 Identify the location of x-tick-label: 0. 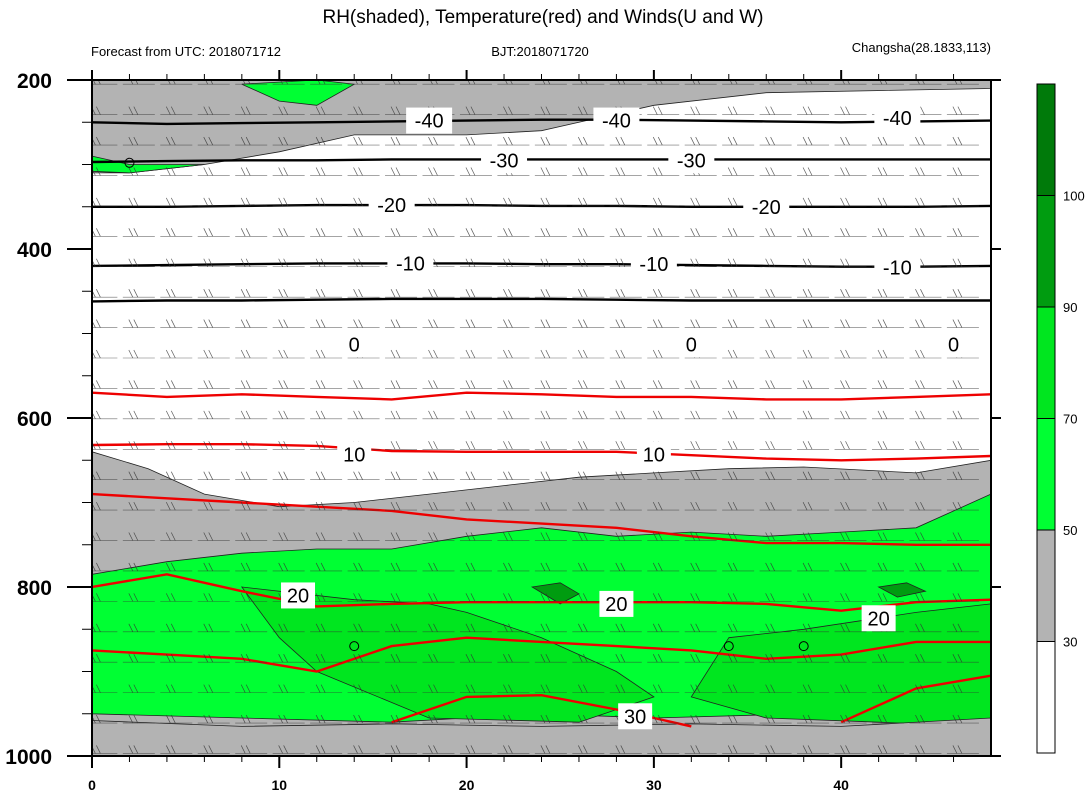
(92, 785).